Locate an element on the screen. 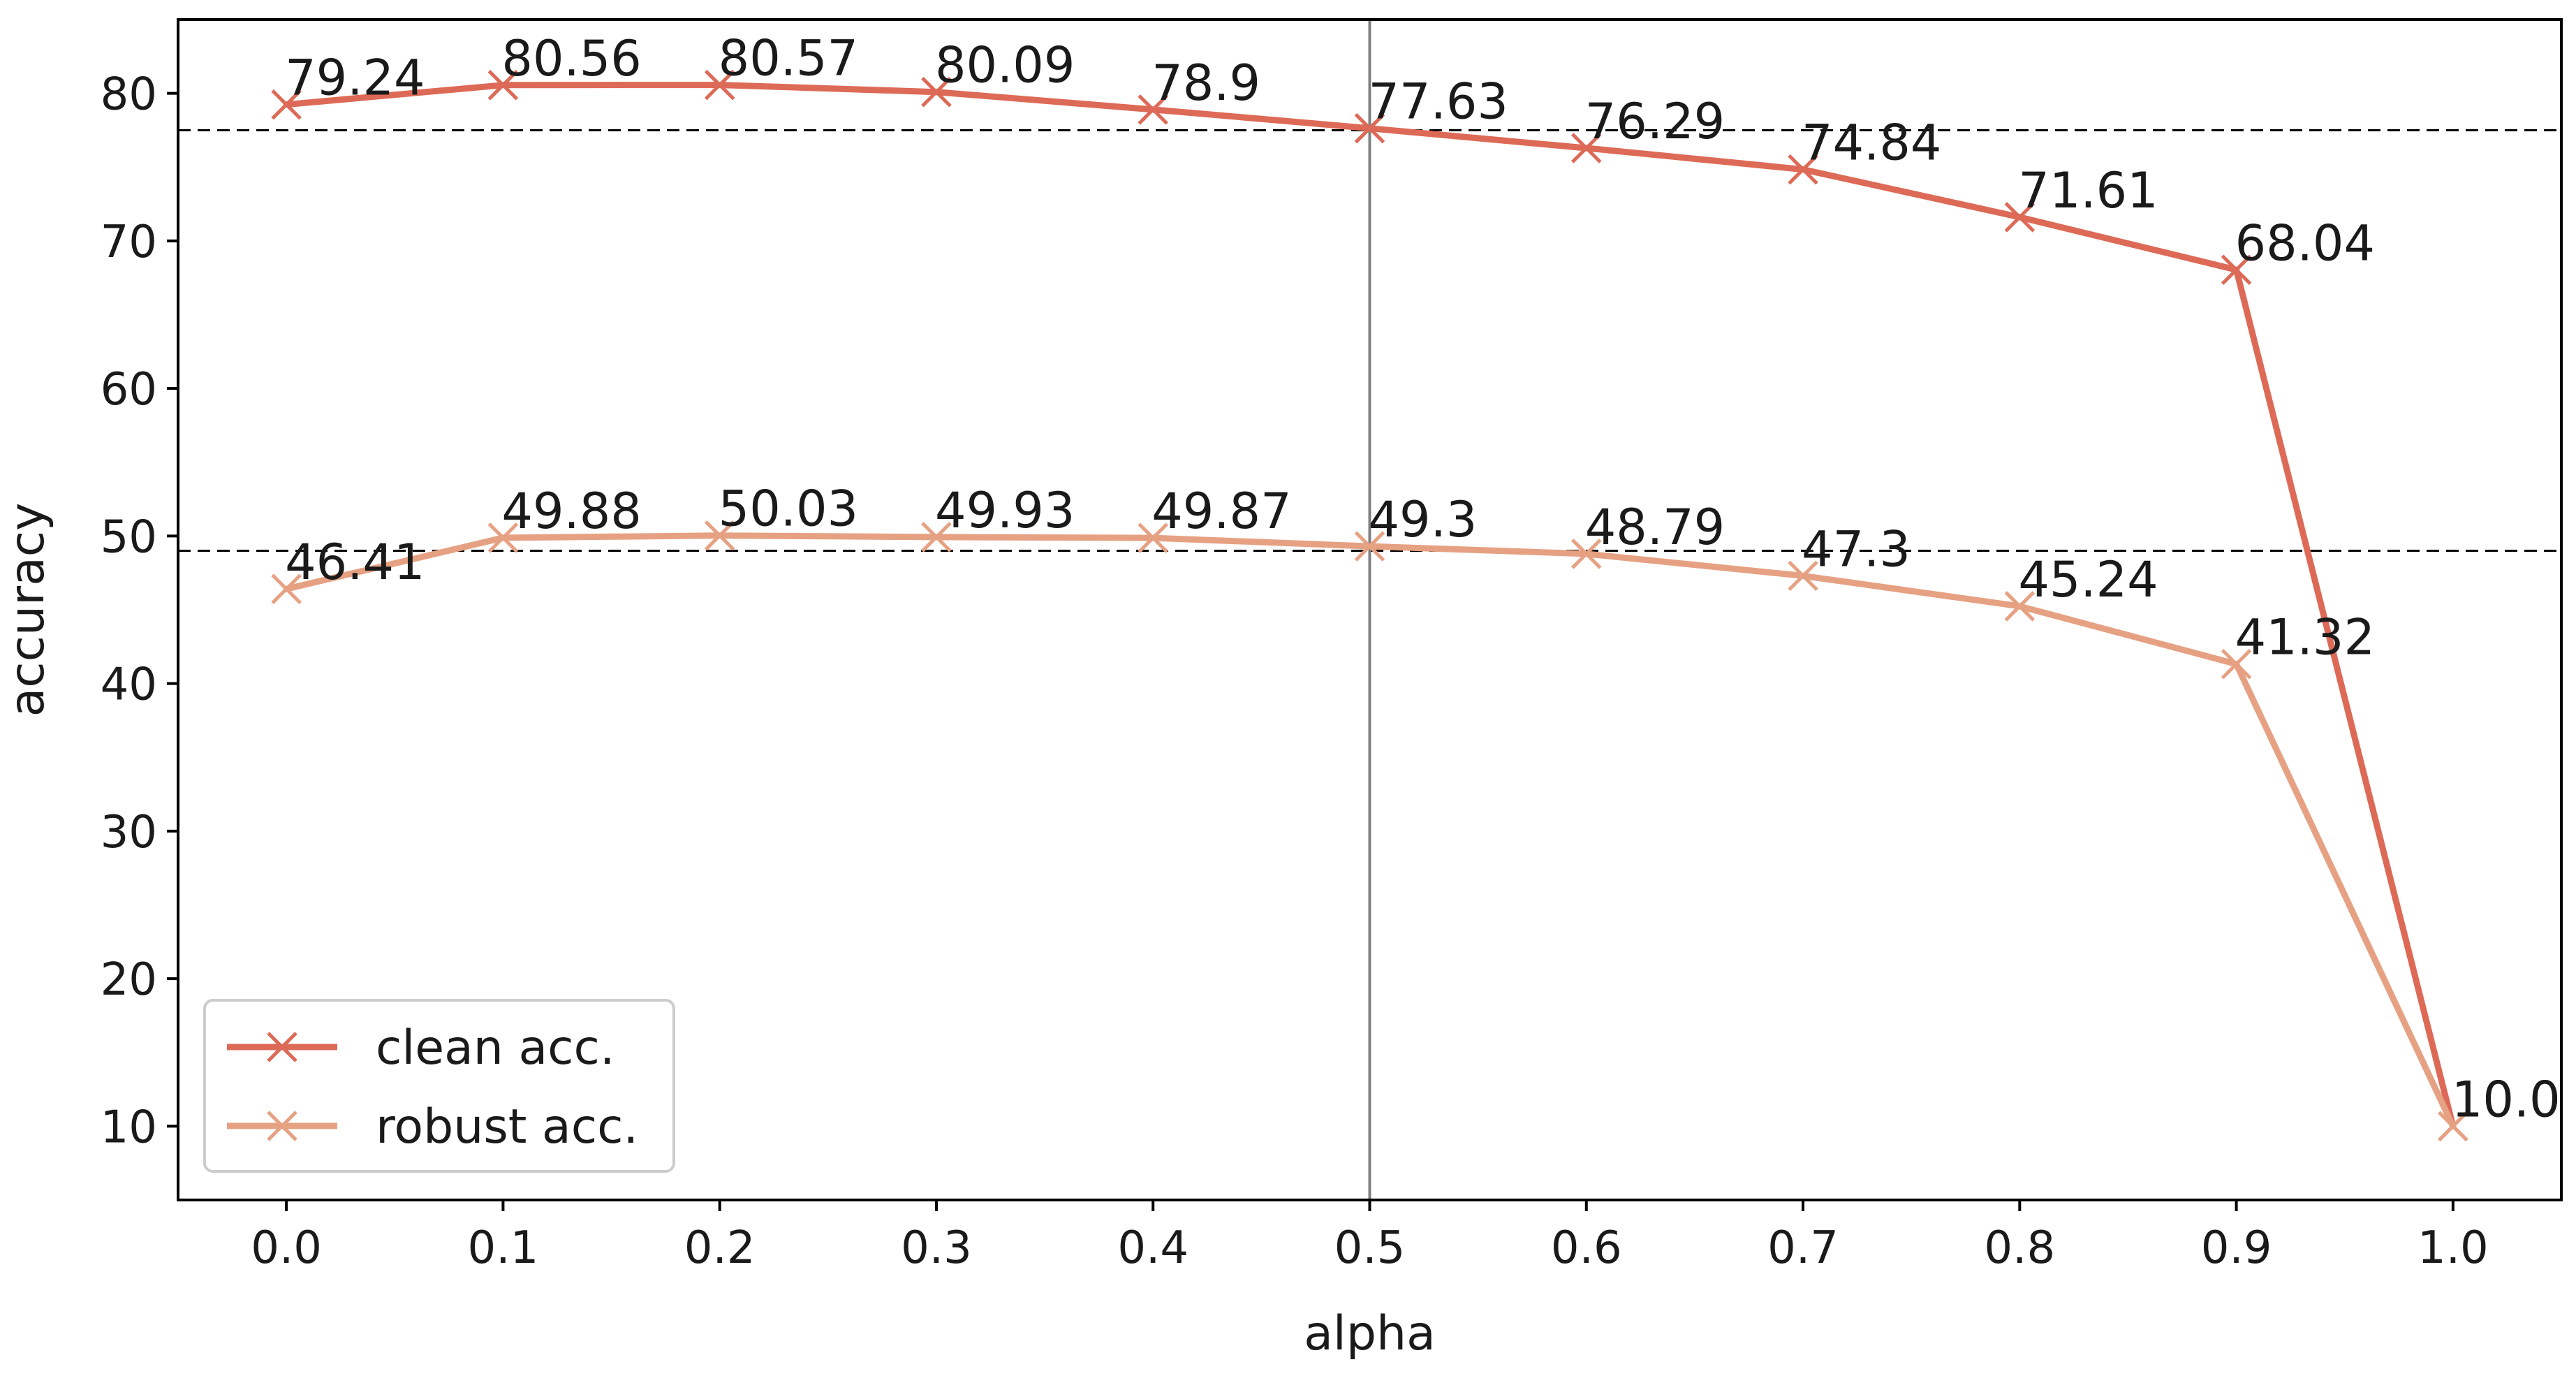 The image size is (2576, 1376). data-label: 49.93 is located at coordinates (1005, 510).